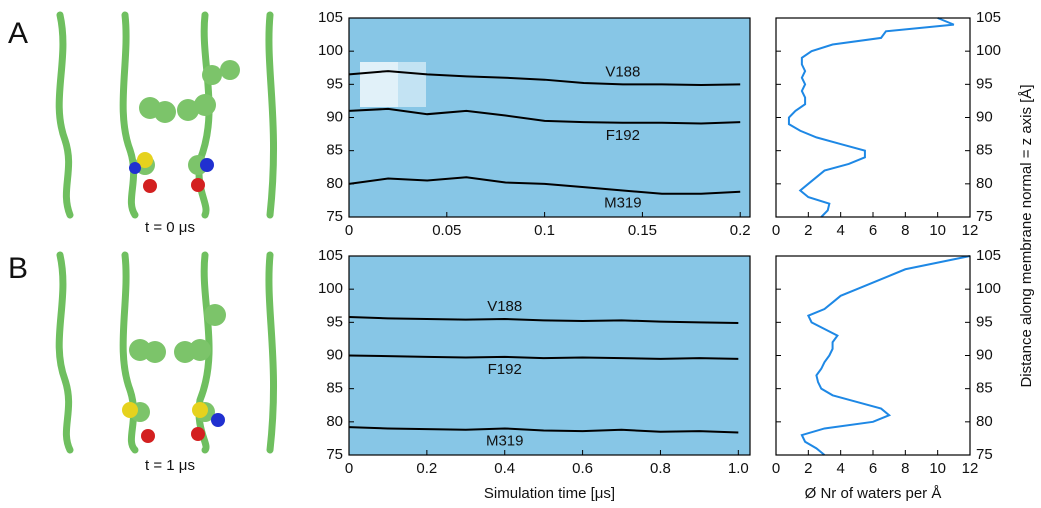  What do you see at coordinates (18, 268) in the screenshot?
I see `panel-letter: B` at bounding box center [18, 268].